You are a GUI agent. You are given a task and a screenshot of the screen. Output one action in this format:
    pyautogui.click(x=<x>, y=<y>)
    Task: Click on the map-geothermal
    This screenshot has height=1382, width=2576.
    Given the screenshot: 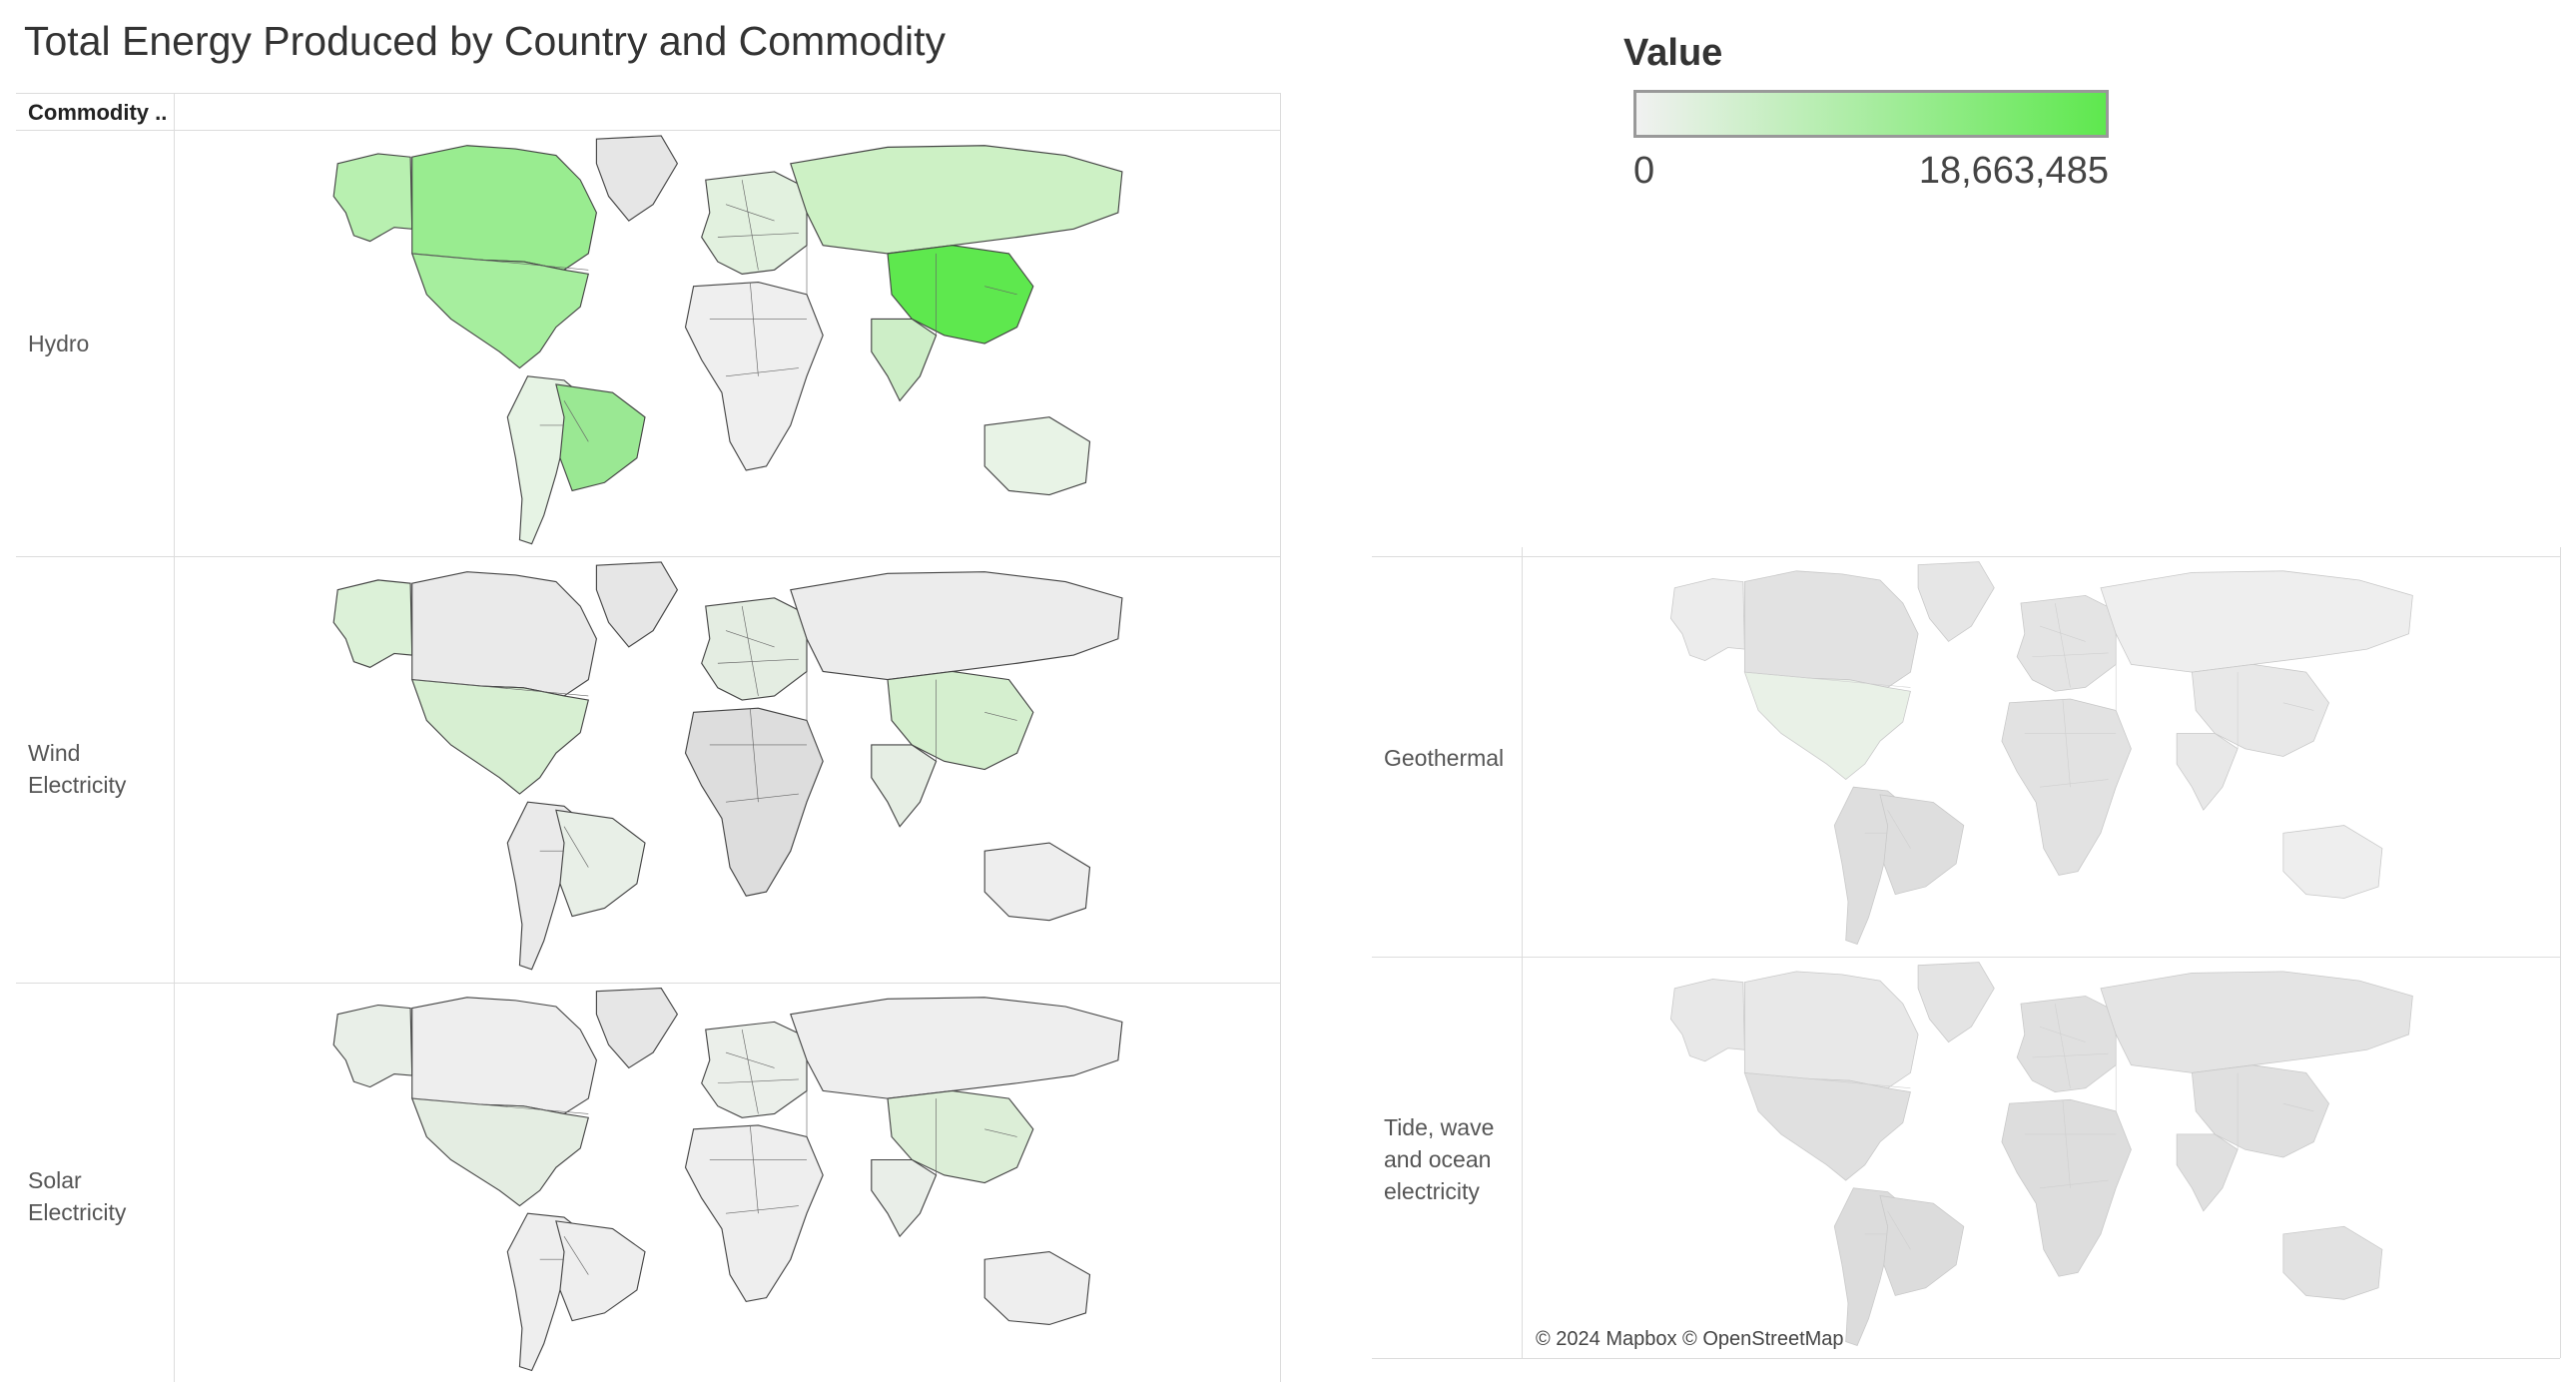 What is the action you would take?
    pyautogui.click(x=2039, y=757)
    